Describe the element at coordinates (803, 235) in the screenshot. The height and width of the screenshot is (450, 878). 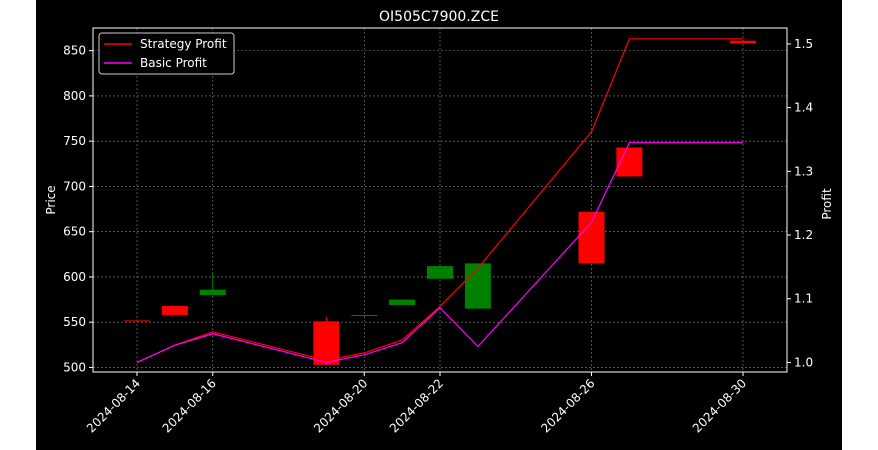
I see `y-right-tick-label: 1.2` at that location.